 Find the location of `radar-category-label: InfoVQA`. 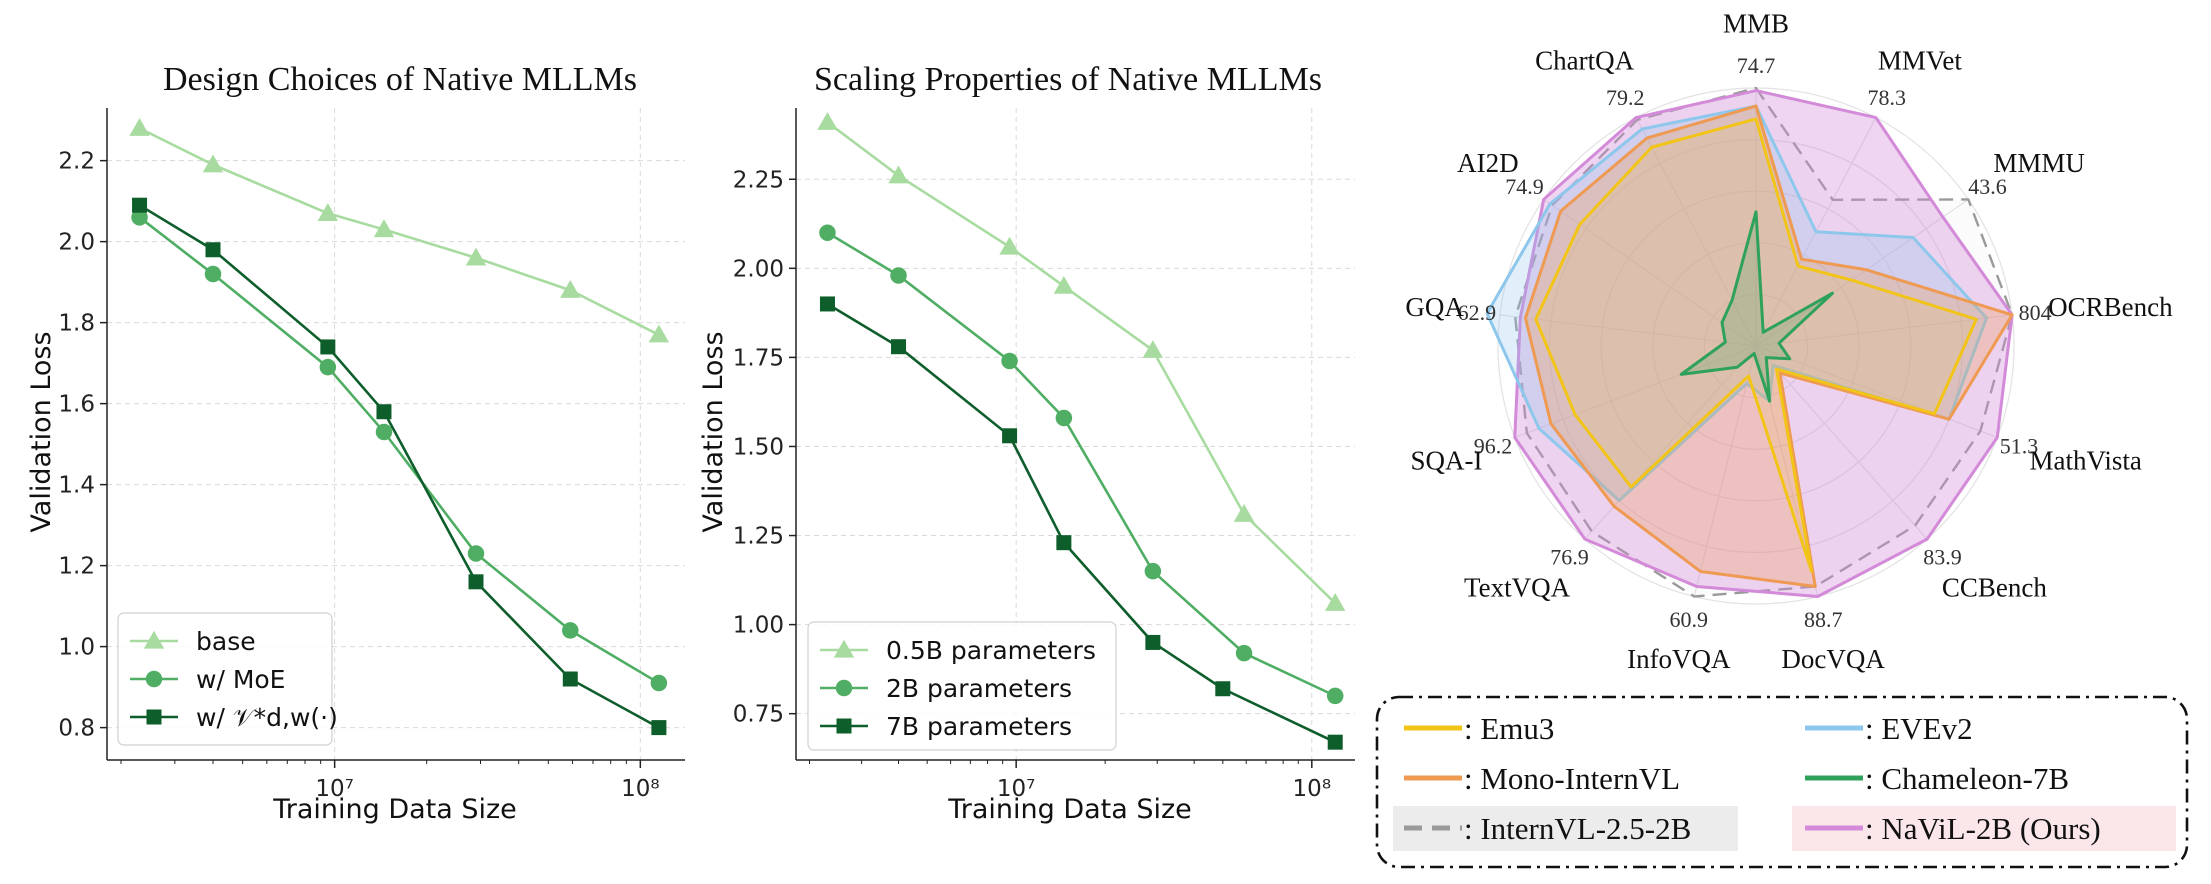

radar-category-label: InfoVQA is located at coordinates (1679, 659).